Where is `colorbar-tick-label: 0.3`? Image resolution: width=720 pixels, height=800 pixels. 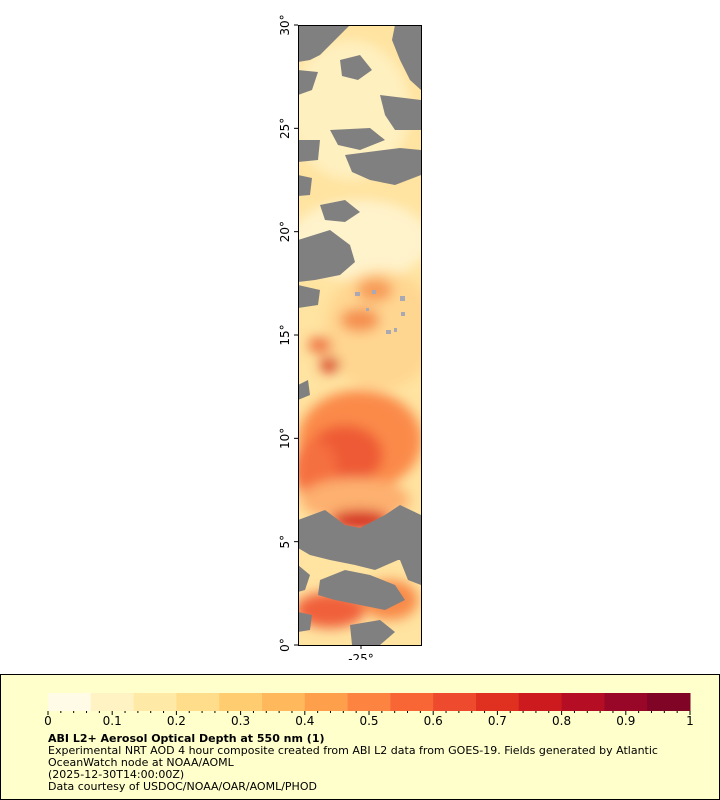
colorbar-tick-label: 0.3 is located at coordinates (240, 721).